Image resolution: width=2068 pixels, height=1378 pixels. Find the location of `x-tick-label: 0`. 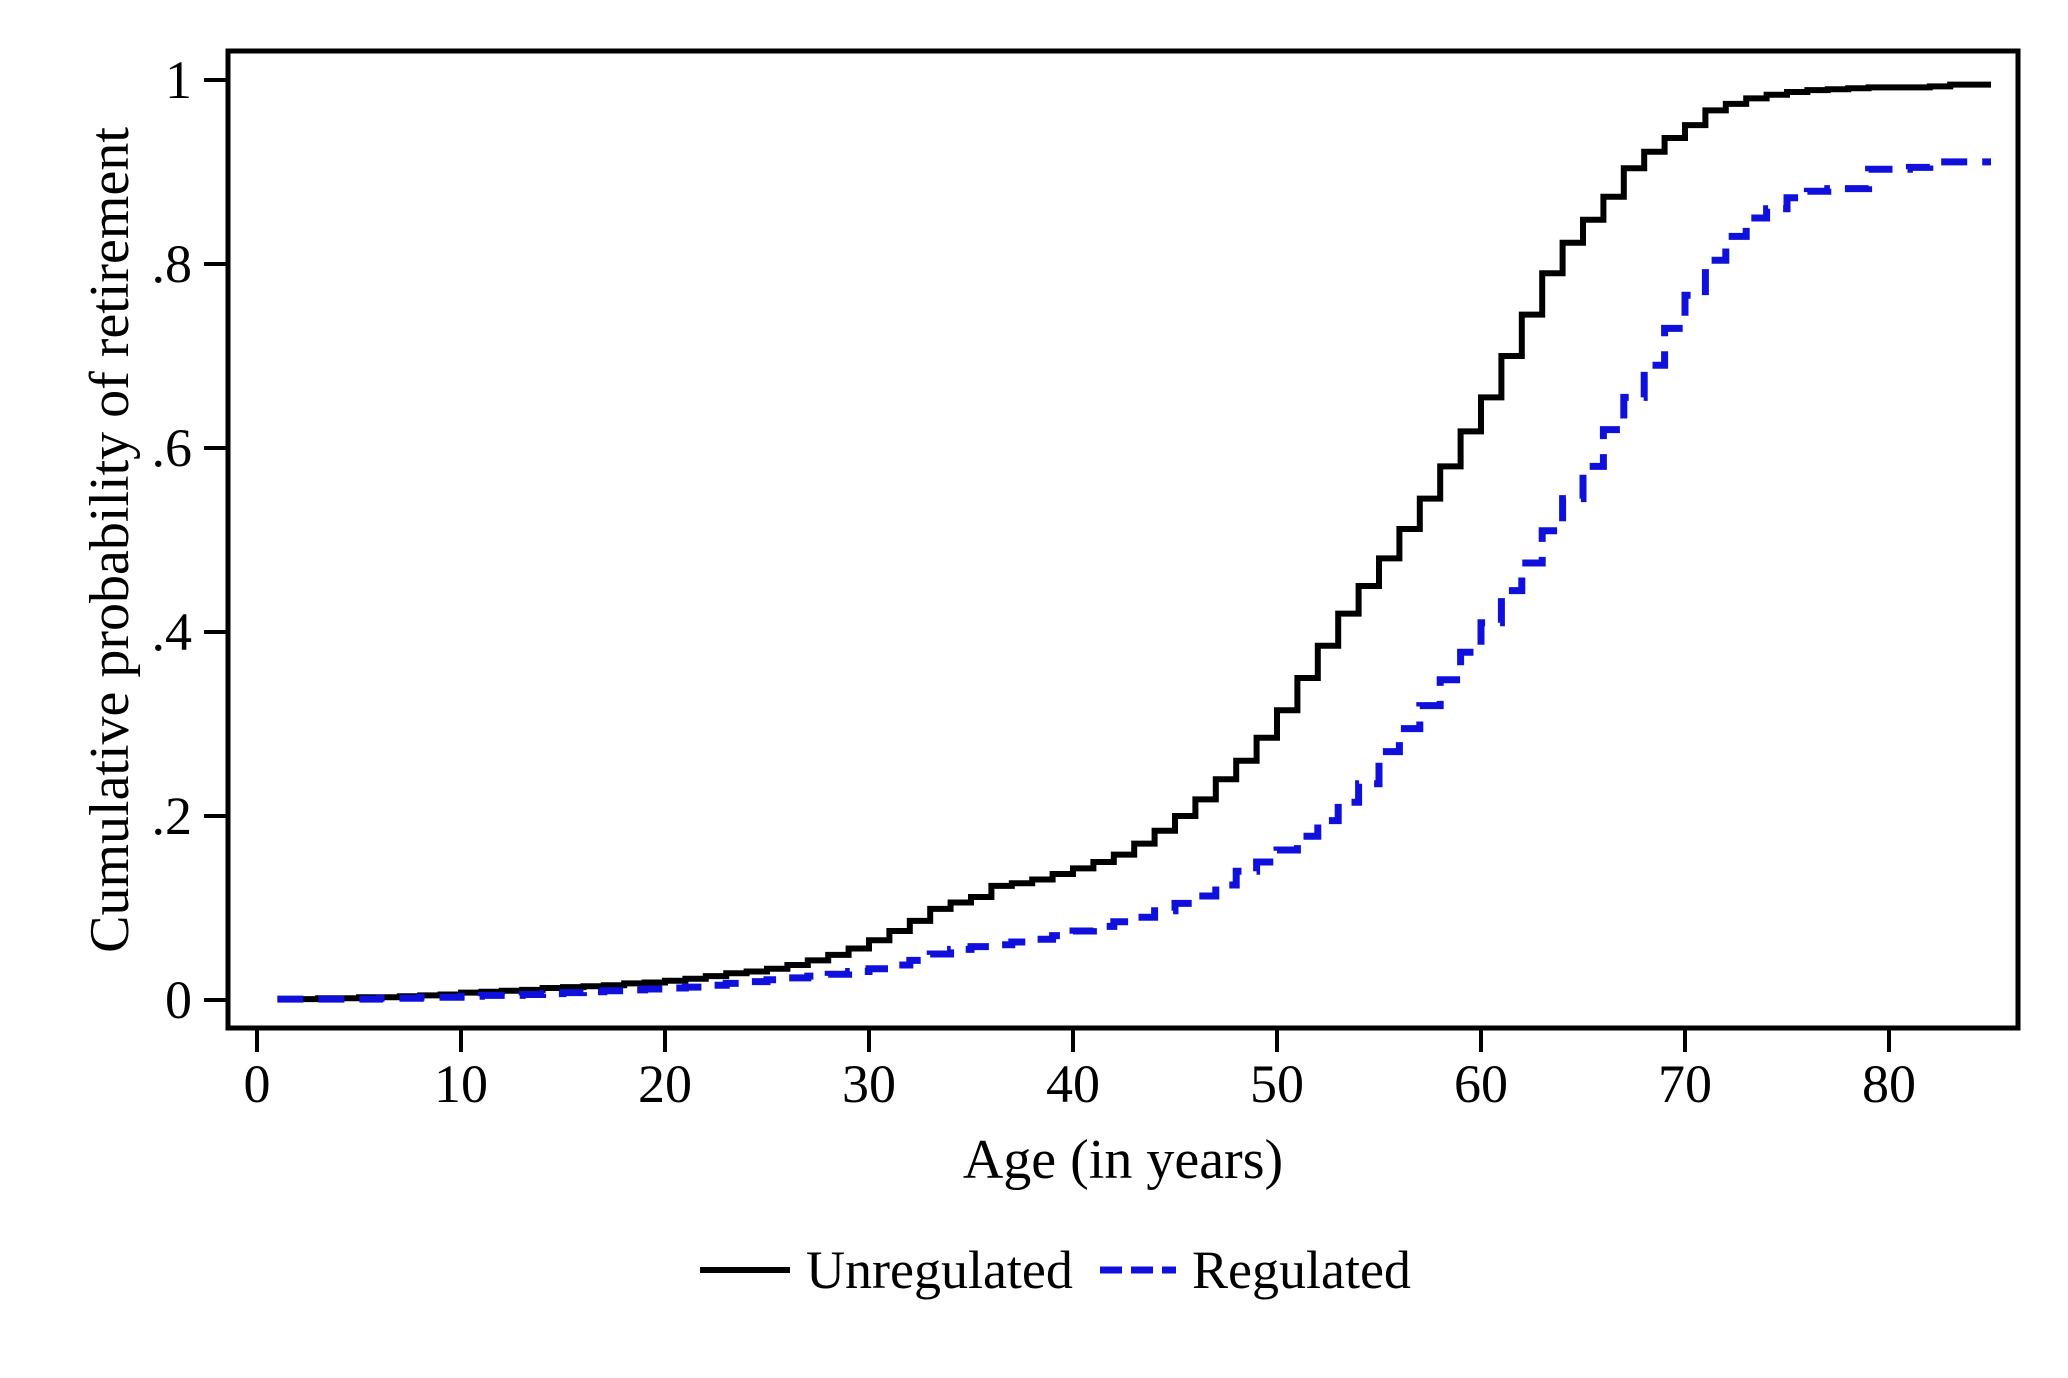

x-tick-label: 0 is located at coordinates (257, 1084).